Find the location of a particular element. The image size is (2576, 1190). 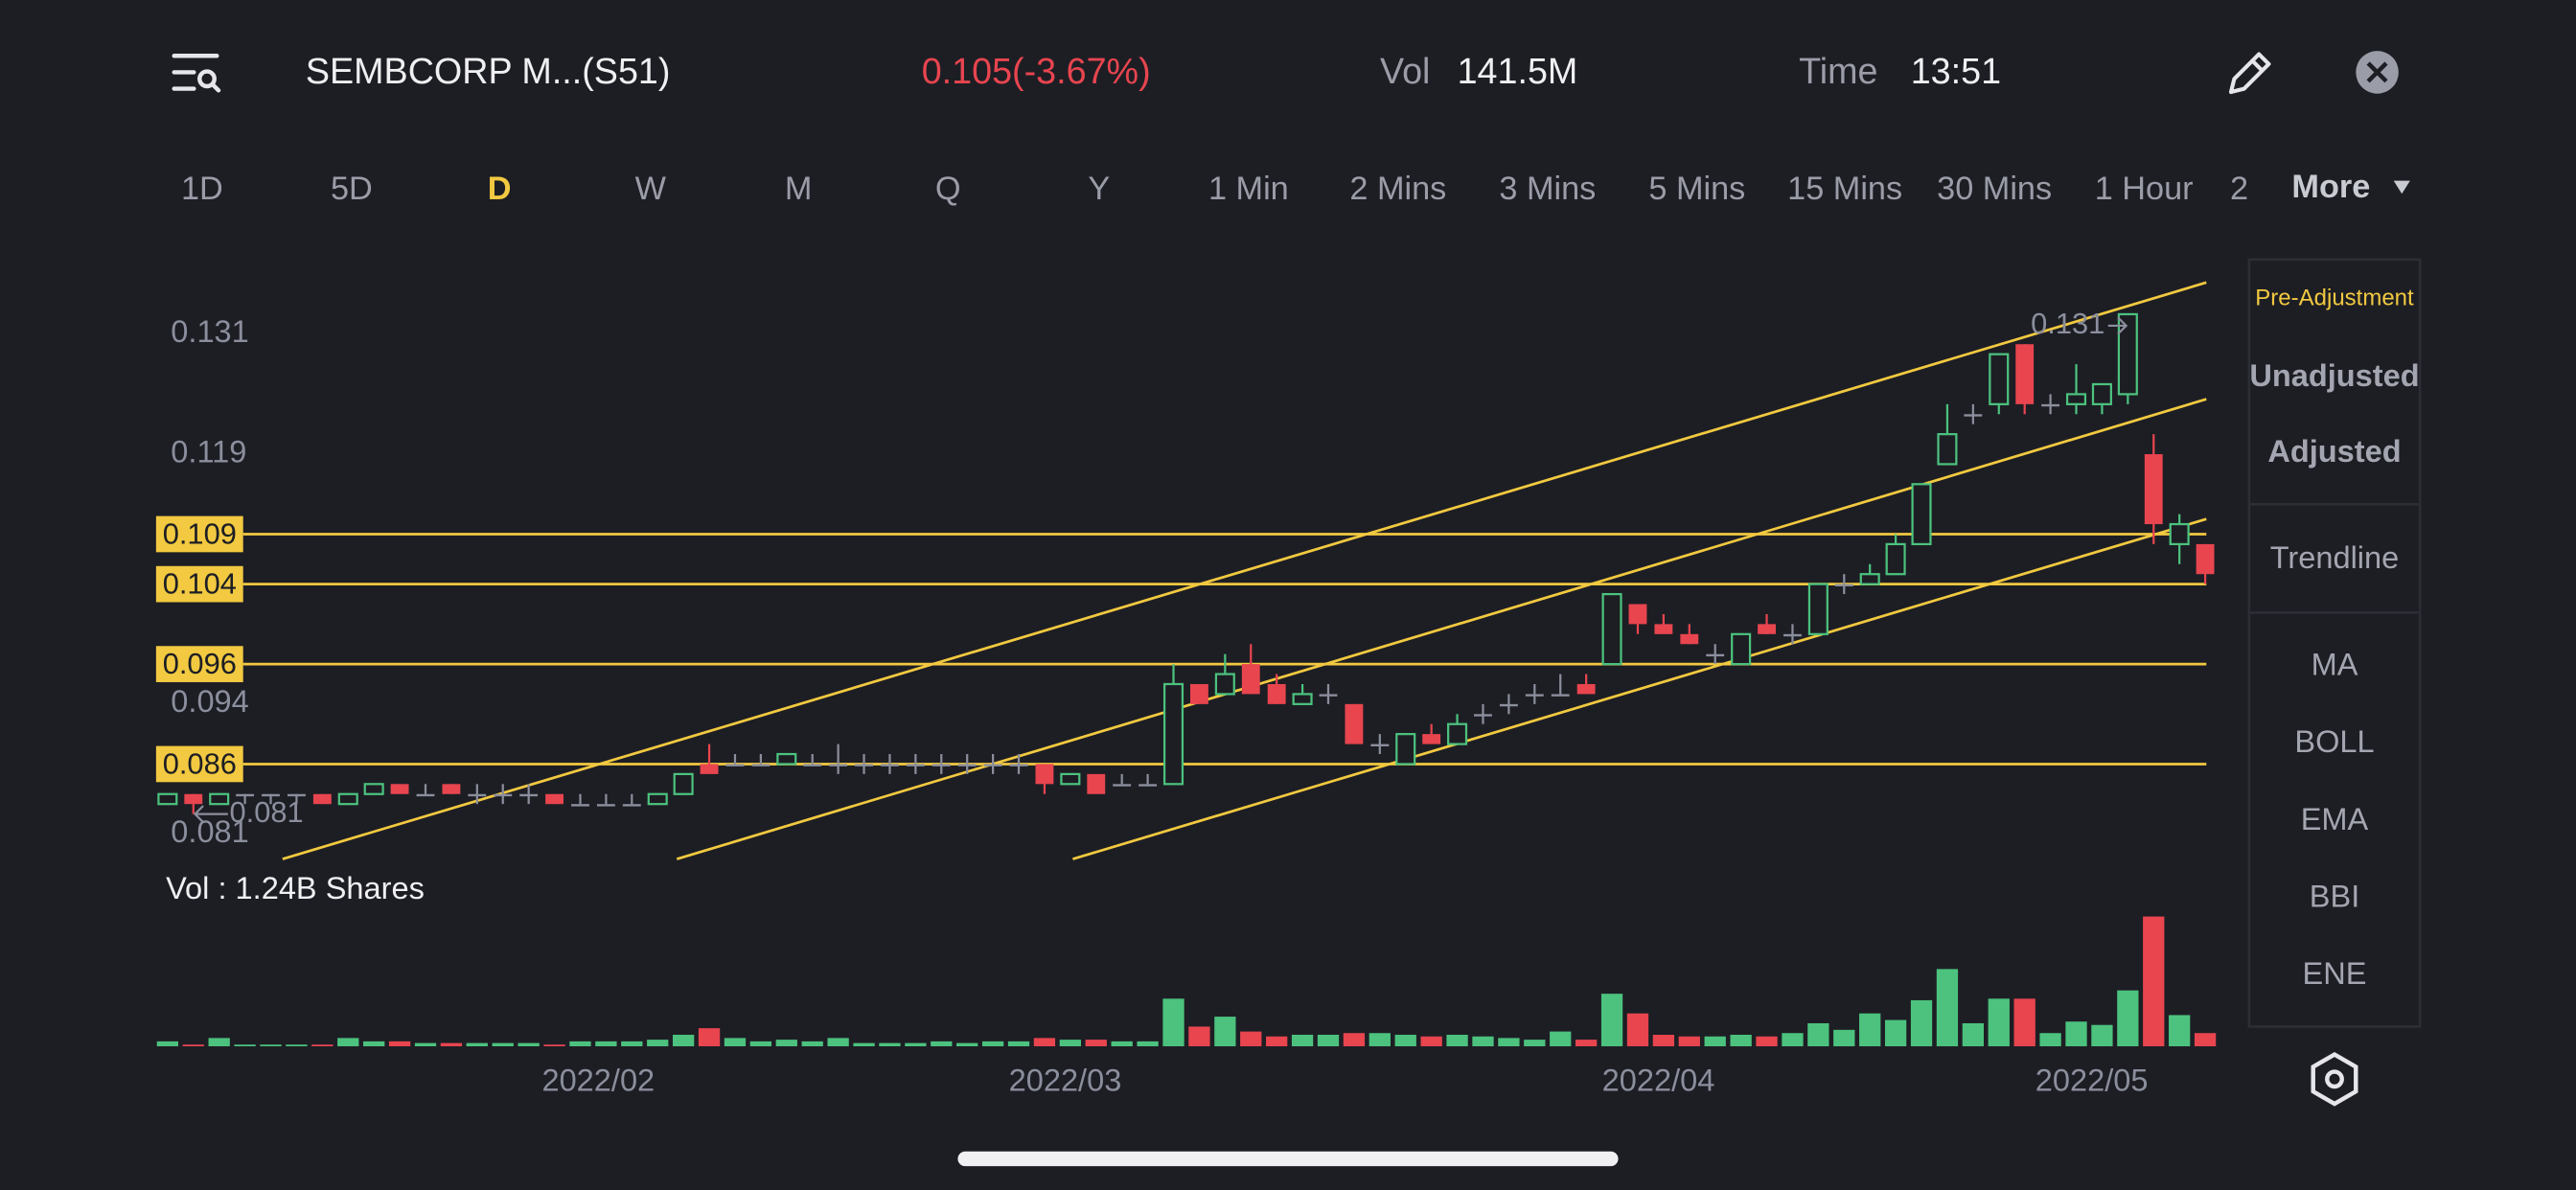

pencil-icon is located at coordinates (2249, 74).